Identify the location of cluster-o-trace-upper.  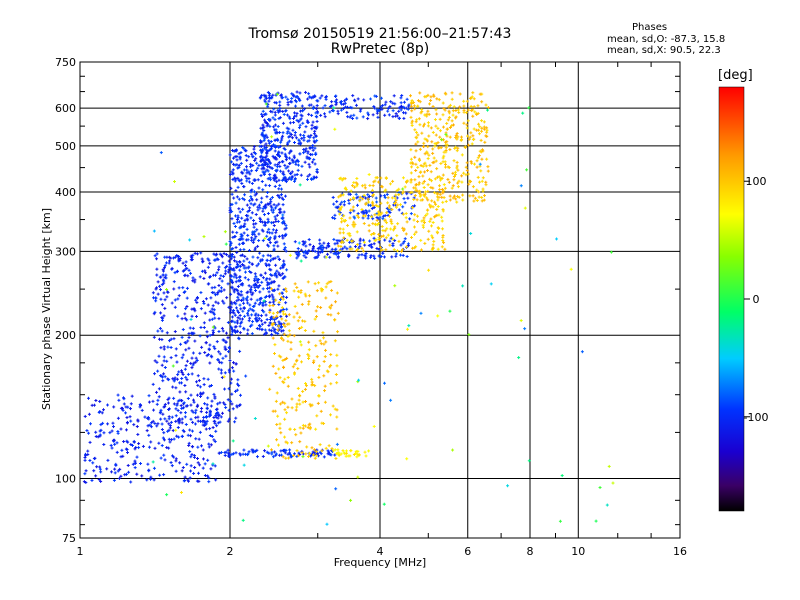
(289, 137).